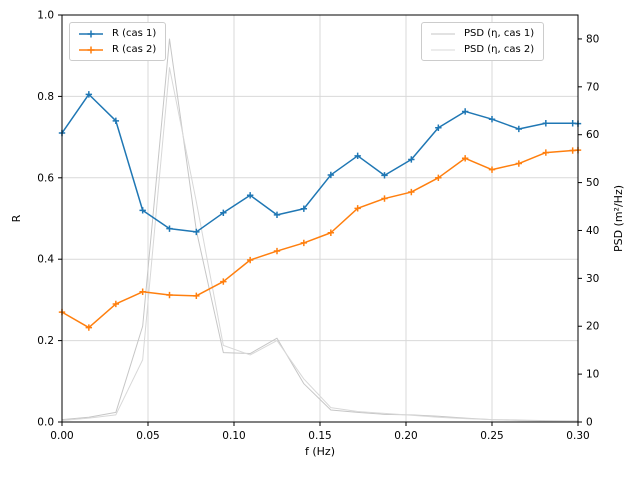 Image resolution: width=640 pixels, height=480 pixels. I want to click on y-left-tick-label: 0.2, so click(45, 341).